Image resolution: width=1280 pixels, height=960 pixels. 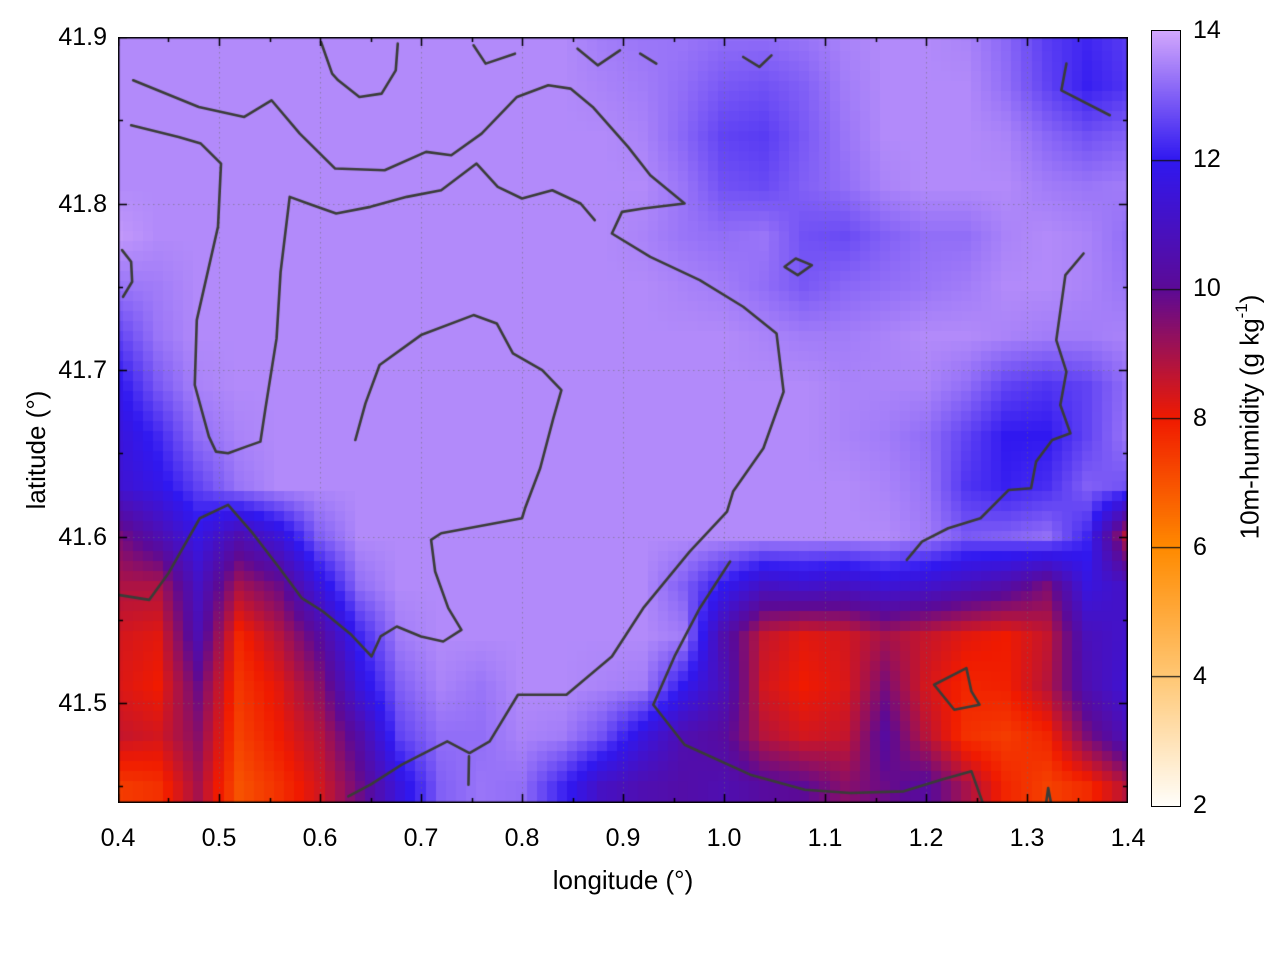 What do you see at coordinates (1200, 417) in the screenshot?
I see `colorbar-tick-label: 8` at bounding box center [1200, 417].